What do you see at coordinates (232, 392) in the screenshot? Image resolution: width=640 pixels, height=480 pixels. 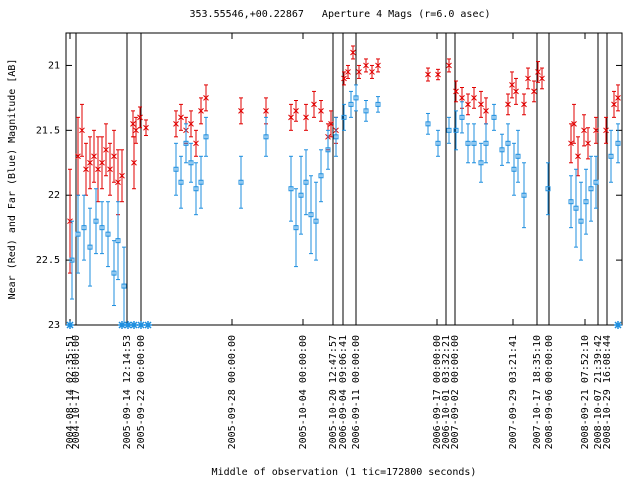 I see `x-tick-label: 2005-09-28 00:00:00` at bounding box center [232, 392].